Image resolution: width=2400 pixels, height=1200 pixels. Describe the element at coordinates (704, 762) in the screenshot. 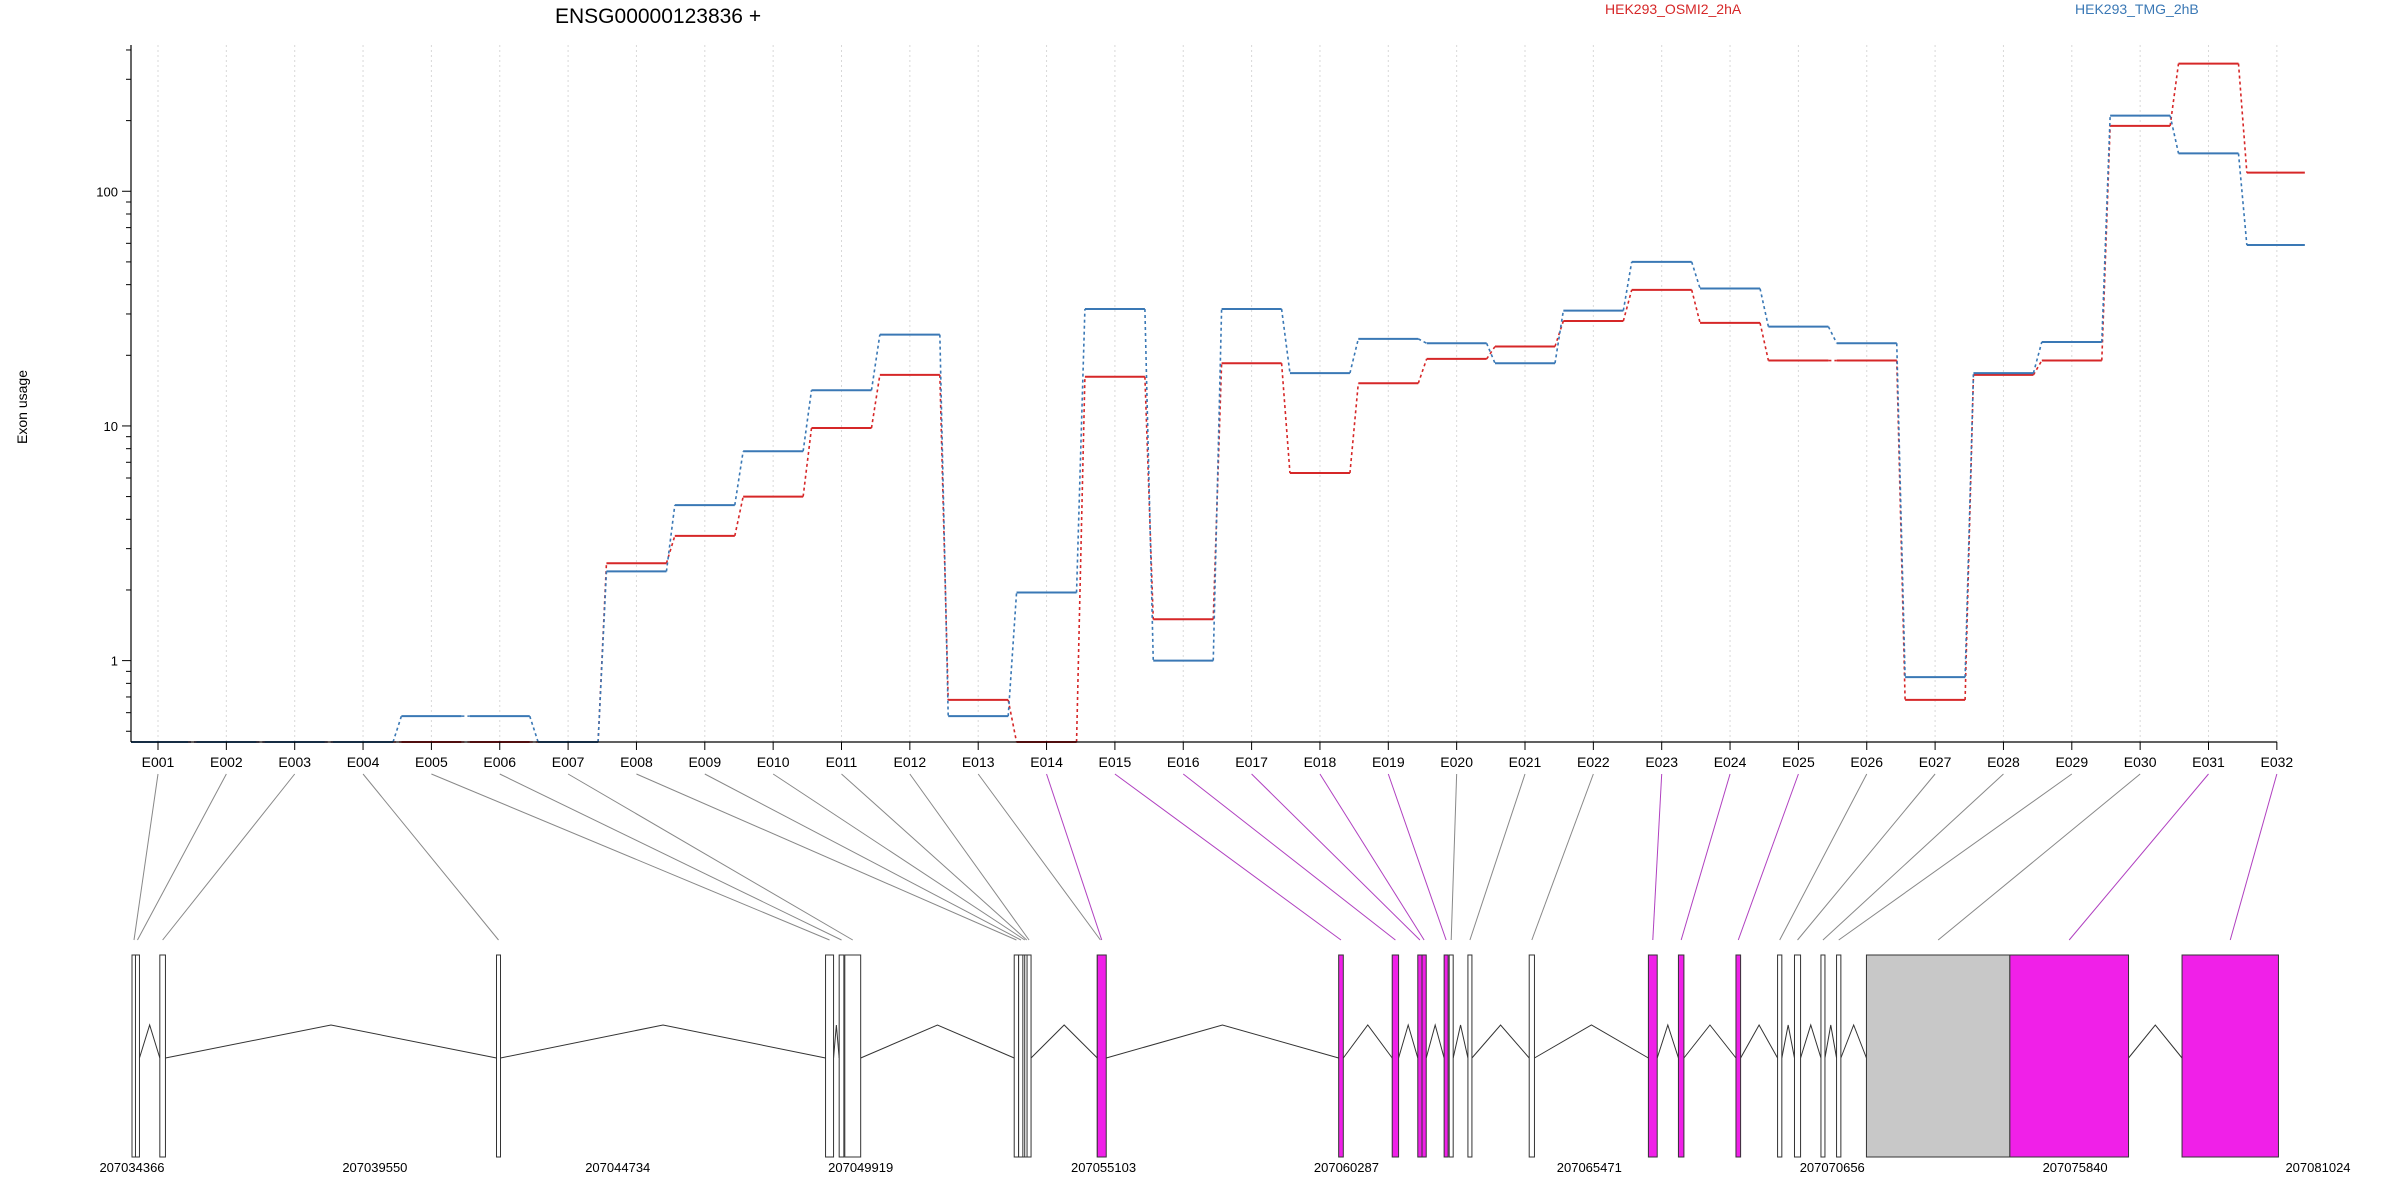

I see `x-tick-label: E009` at that location.